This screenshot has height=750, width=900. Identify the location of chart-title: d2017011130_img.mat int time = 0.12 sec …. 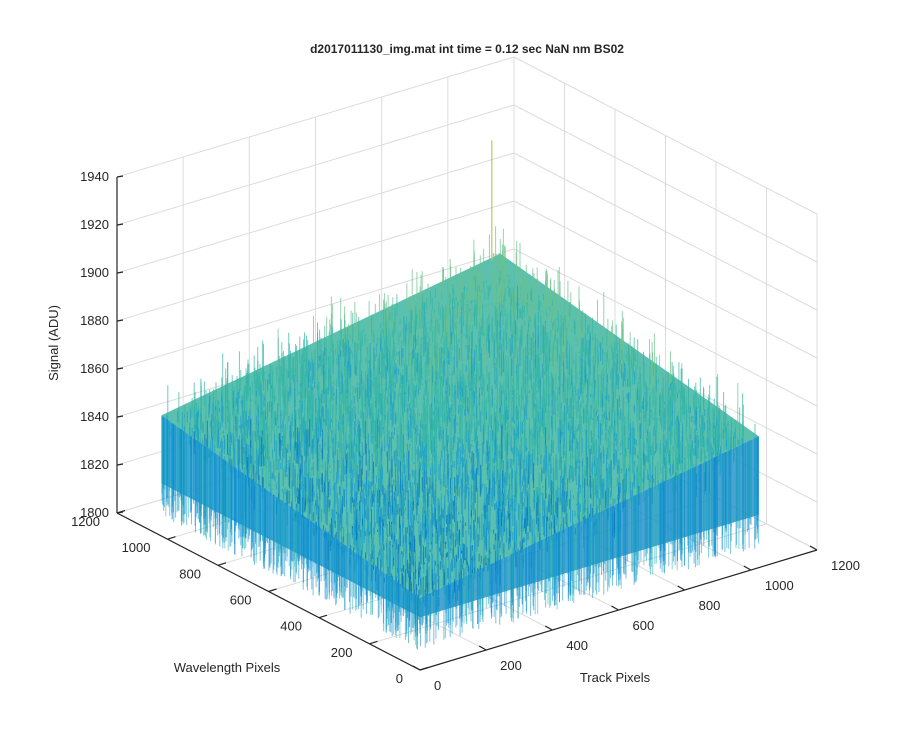
(467, 49).